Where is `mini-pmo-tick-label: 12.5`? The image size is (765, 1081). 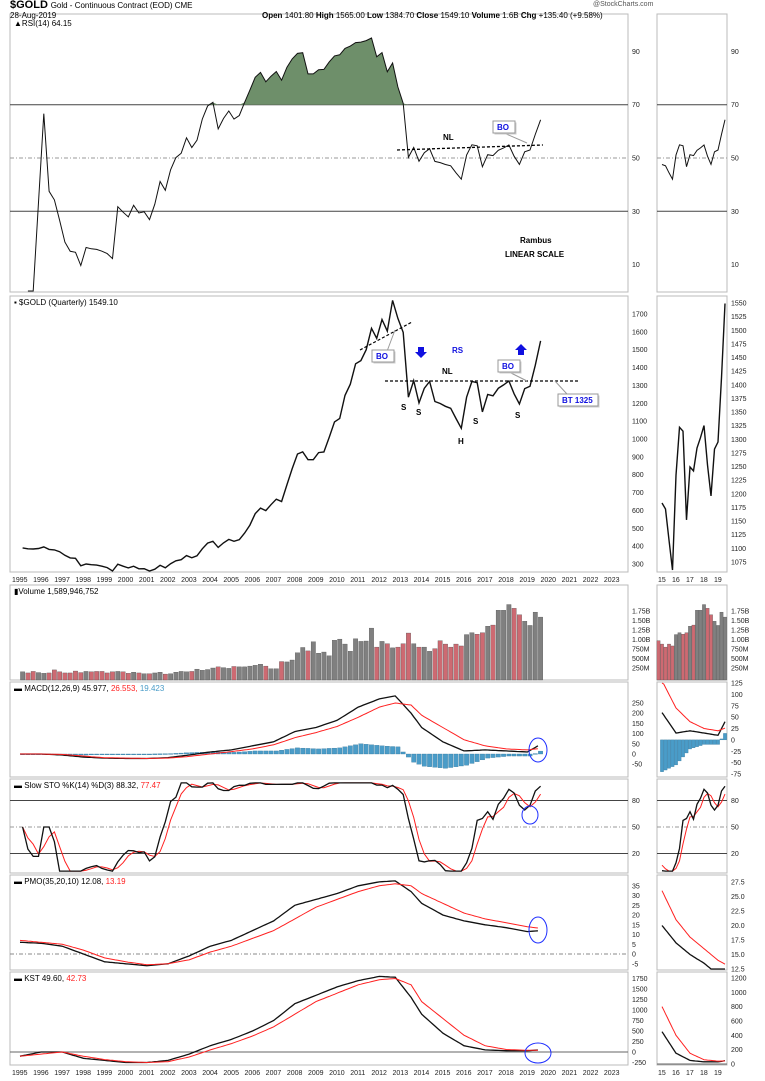
mini-pmo-tick-label: 12.5 is located at coordinates (738, 970).